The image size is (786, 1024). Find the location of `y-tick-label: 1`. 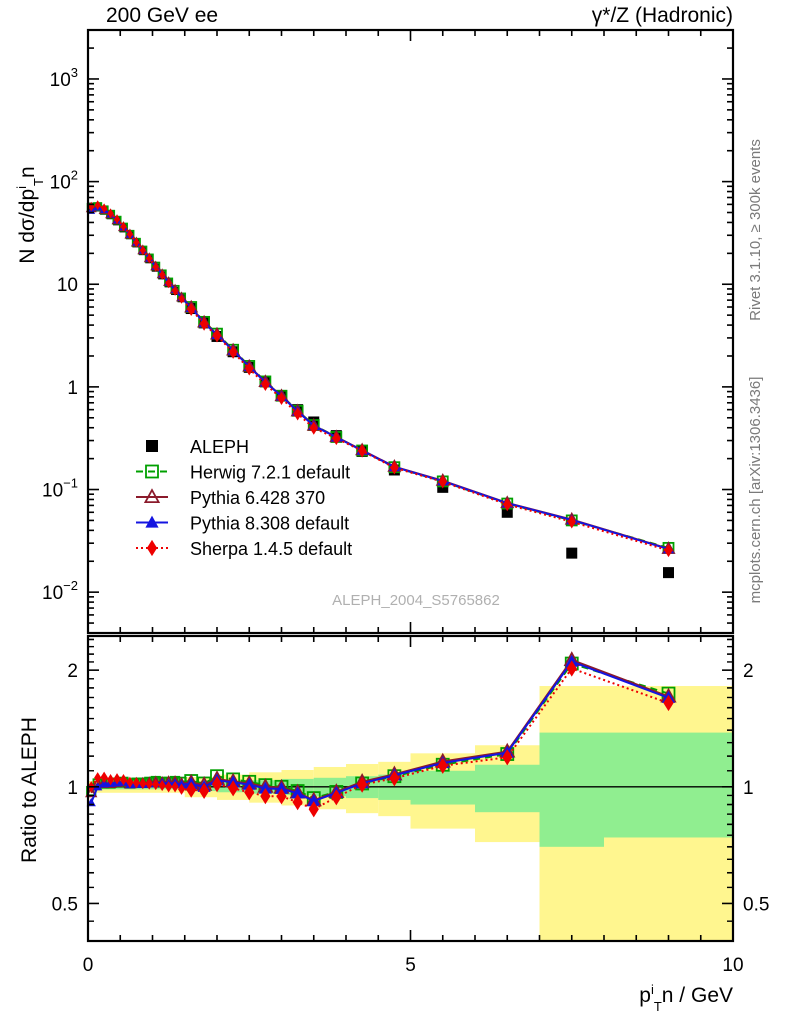

y-tick-label: 1 is located at coordinates (72, 388).